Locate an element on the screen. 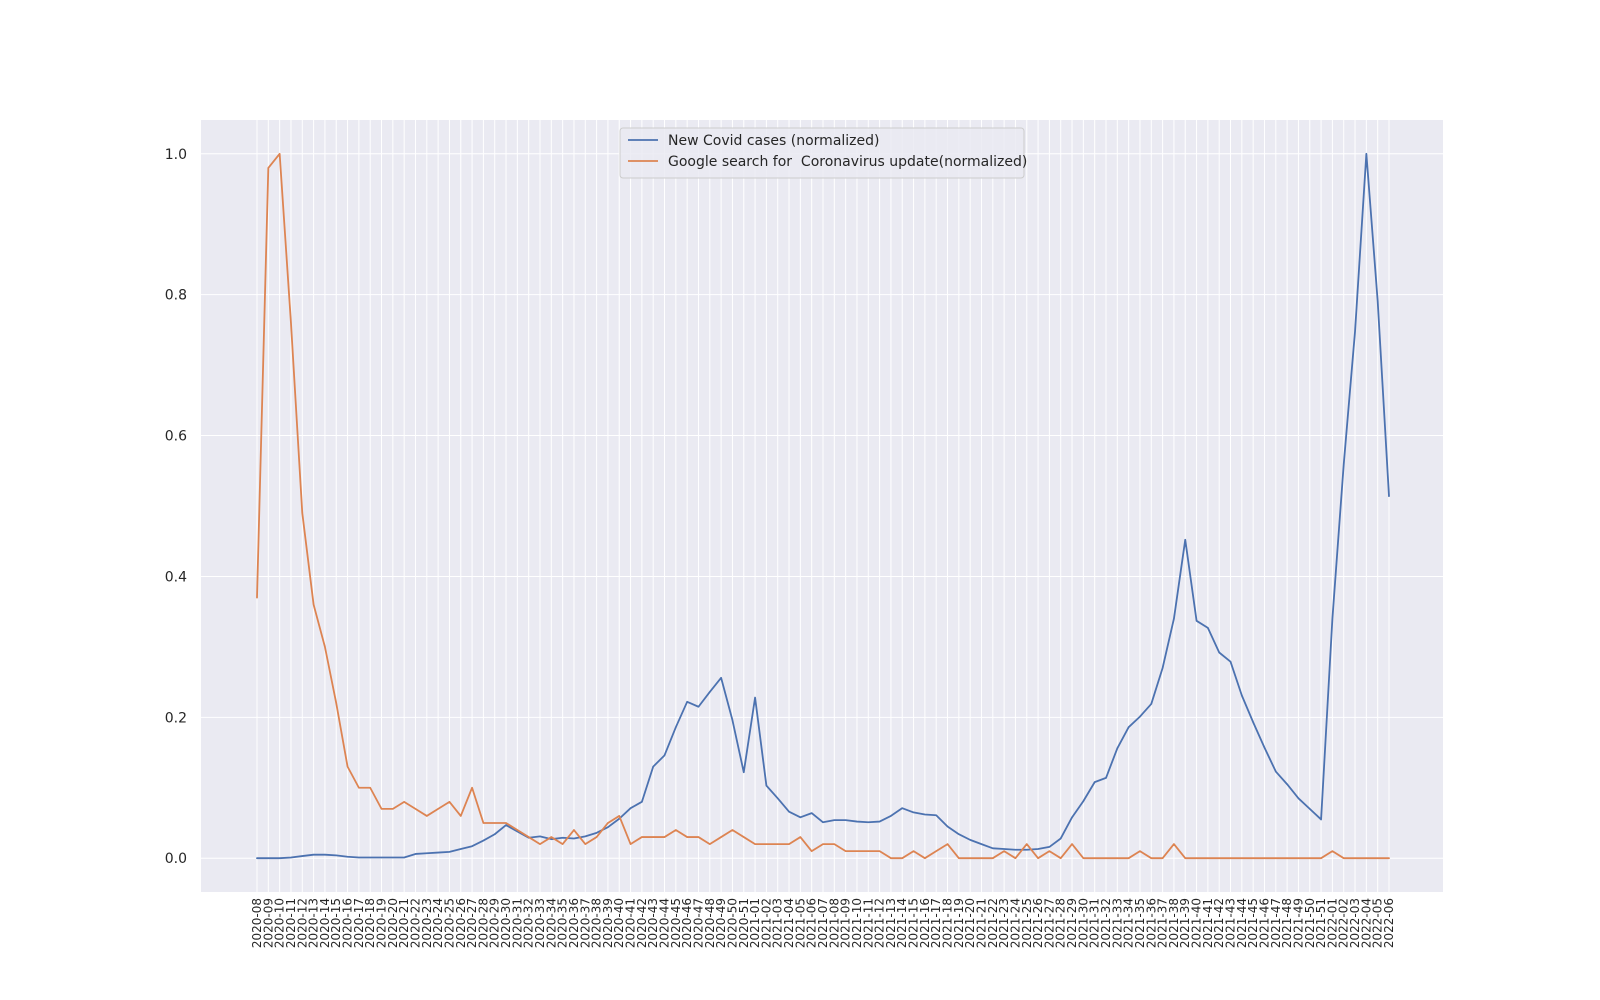 The width and height of the screenshot is (1600, 1000). y-tick-label: 1.0 is located at coordinates (176, 155).